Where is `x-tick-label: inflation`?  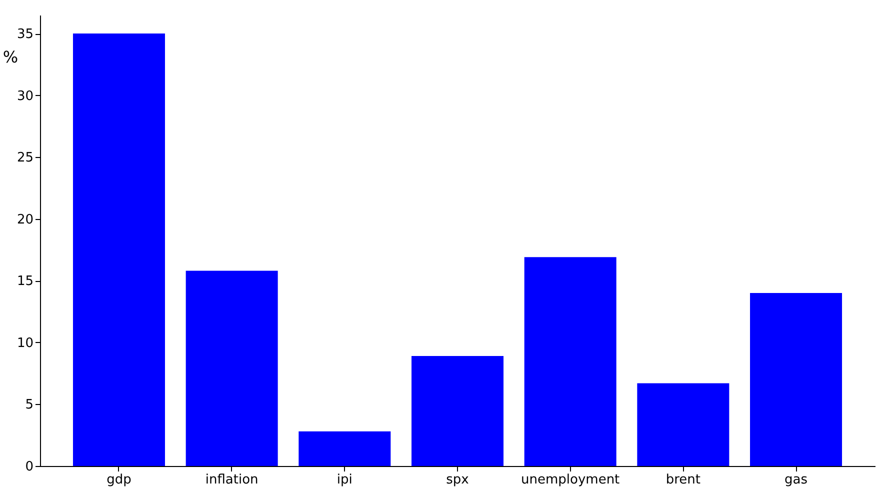 x-tick-label: inflation is located at coordinates (231, 480).